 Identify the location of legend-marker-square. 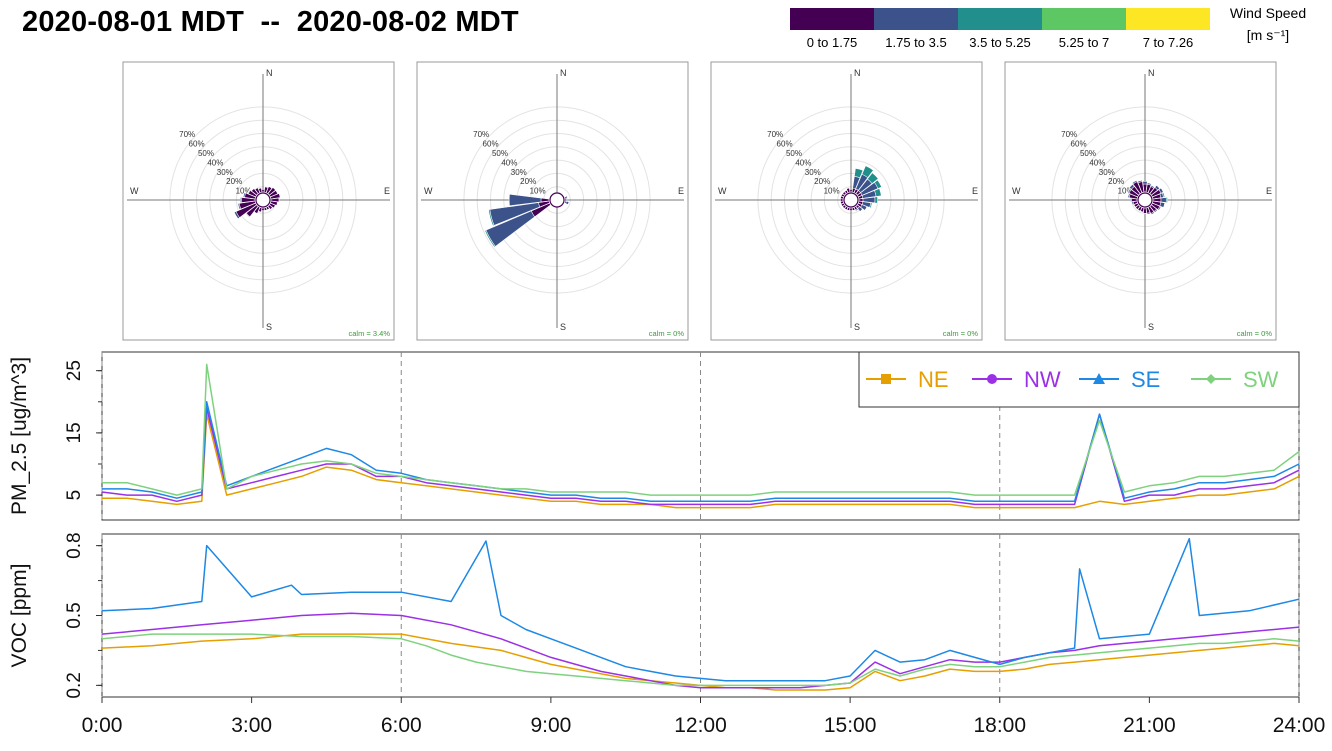
(886, 379).